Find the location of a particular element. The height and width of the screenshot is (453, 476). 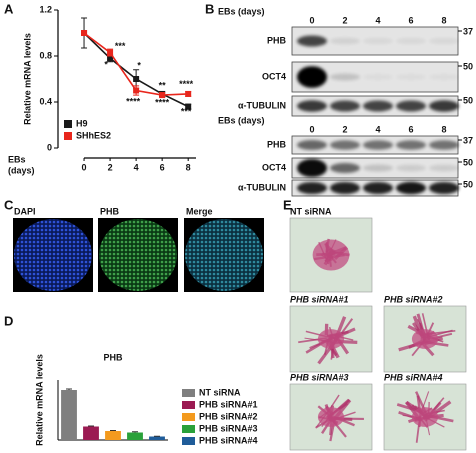

channel-label: Merge is located at coordinates (199, 211).